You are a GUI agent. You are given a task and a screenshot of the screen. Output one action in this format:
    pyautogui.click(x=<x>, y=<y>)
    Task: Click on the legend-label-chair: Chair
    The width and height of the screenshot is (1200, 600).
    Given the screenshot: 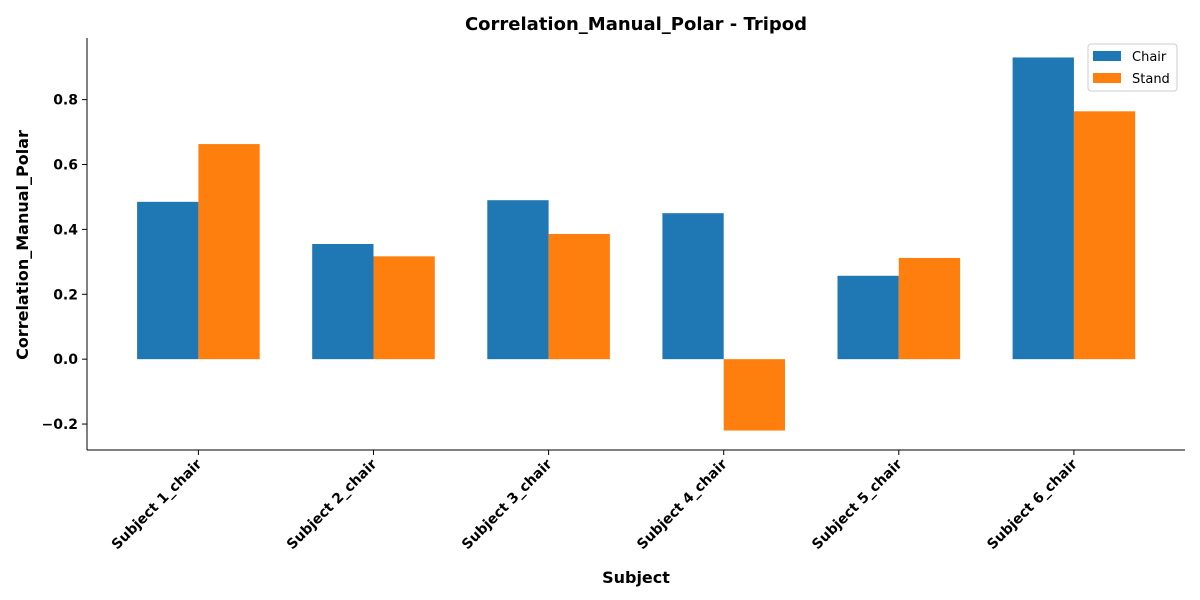 What is the action you would take?
    pyautogui.click(x=1149, y=57)
    